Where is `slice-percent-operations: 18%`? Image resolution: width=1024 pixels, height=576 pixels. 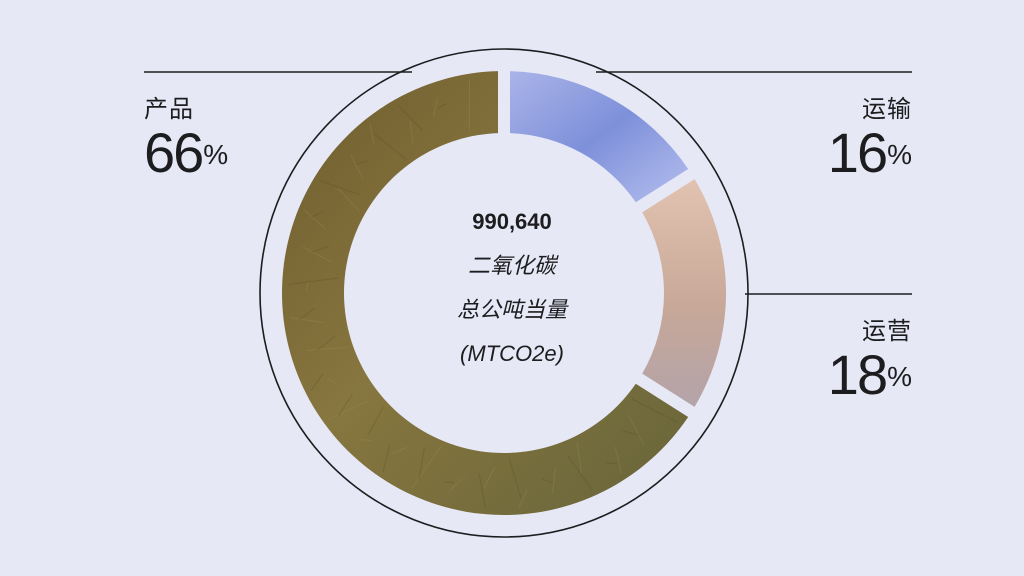
slice-percent-operations: 18% is located at coordinates (869, 374).